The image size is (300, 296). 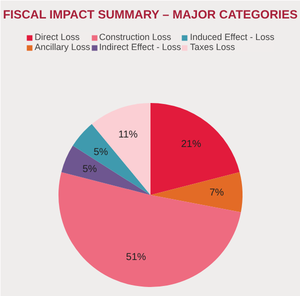 I want to click on legend-label: Construction Loss, so click(x=135, y=37).